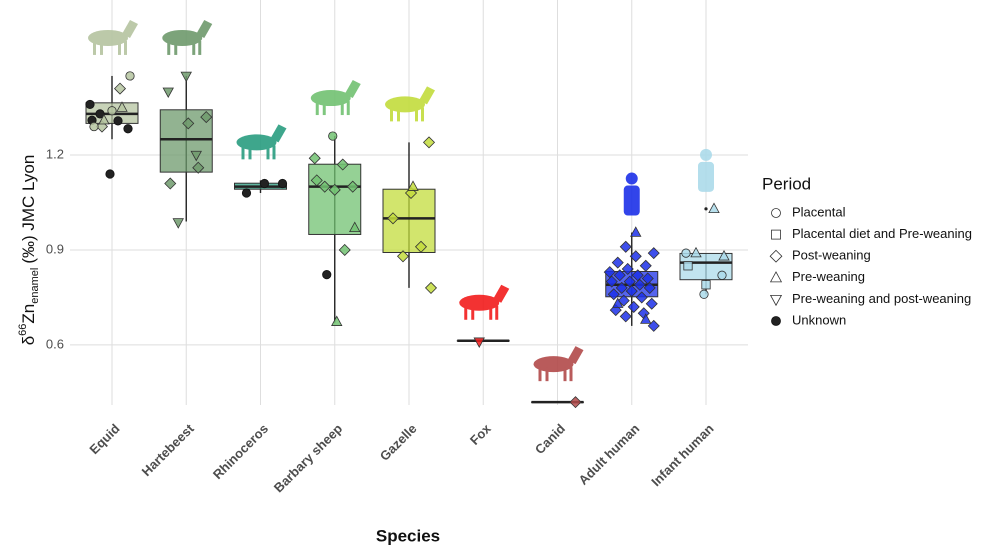  What do you see at coordinates (55, 343) in the screenshot?
I see `y-tick-label: 0.6` at bounding box center [55, 343].